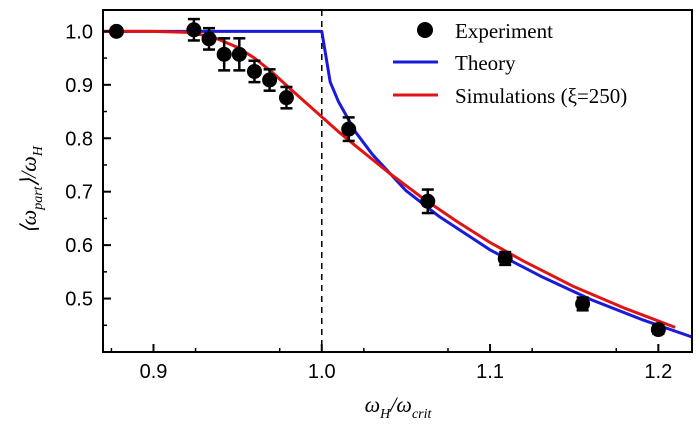 Image resolution: width=700 pixels, height=430 pixels. What do you see at coordinates (485, 63) in the screenshot?
I see `legend-label-theory: Theory` at bounding box center [485, 63].